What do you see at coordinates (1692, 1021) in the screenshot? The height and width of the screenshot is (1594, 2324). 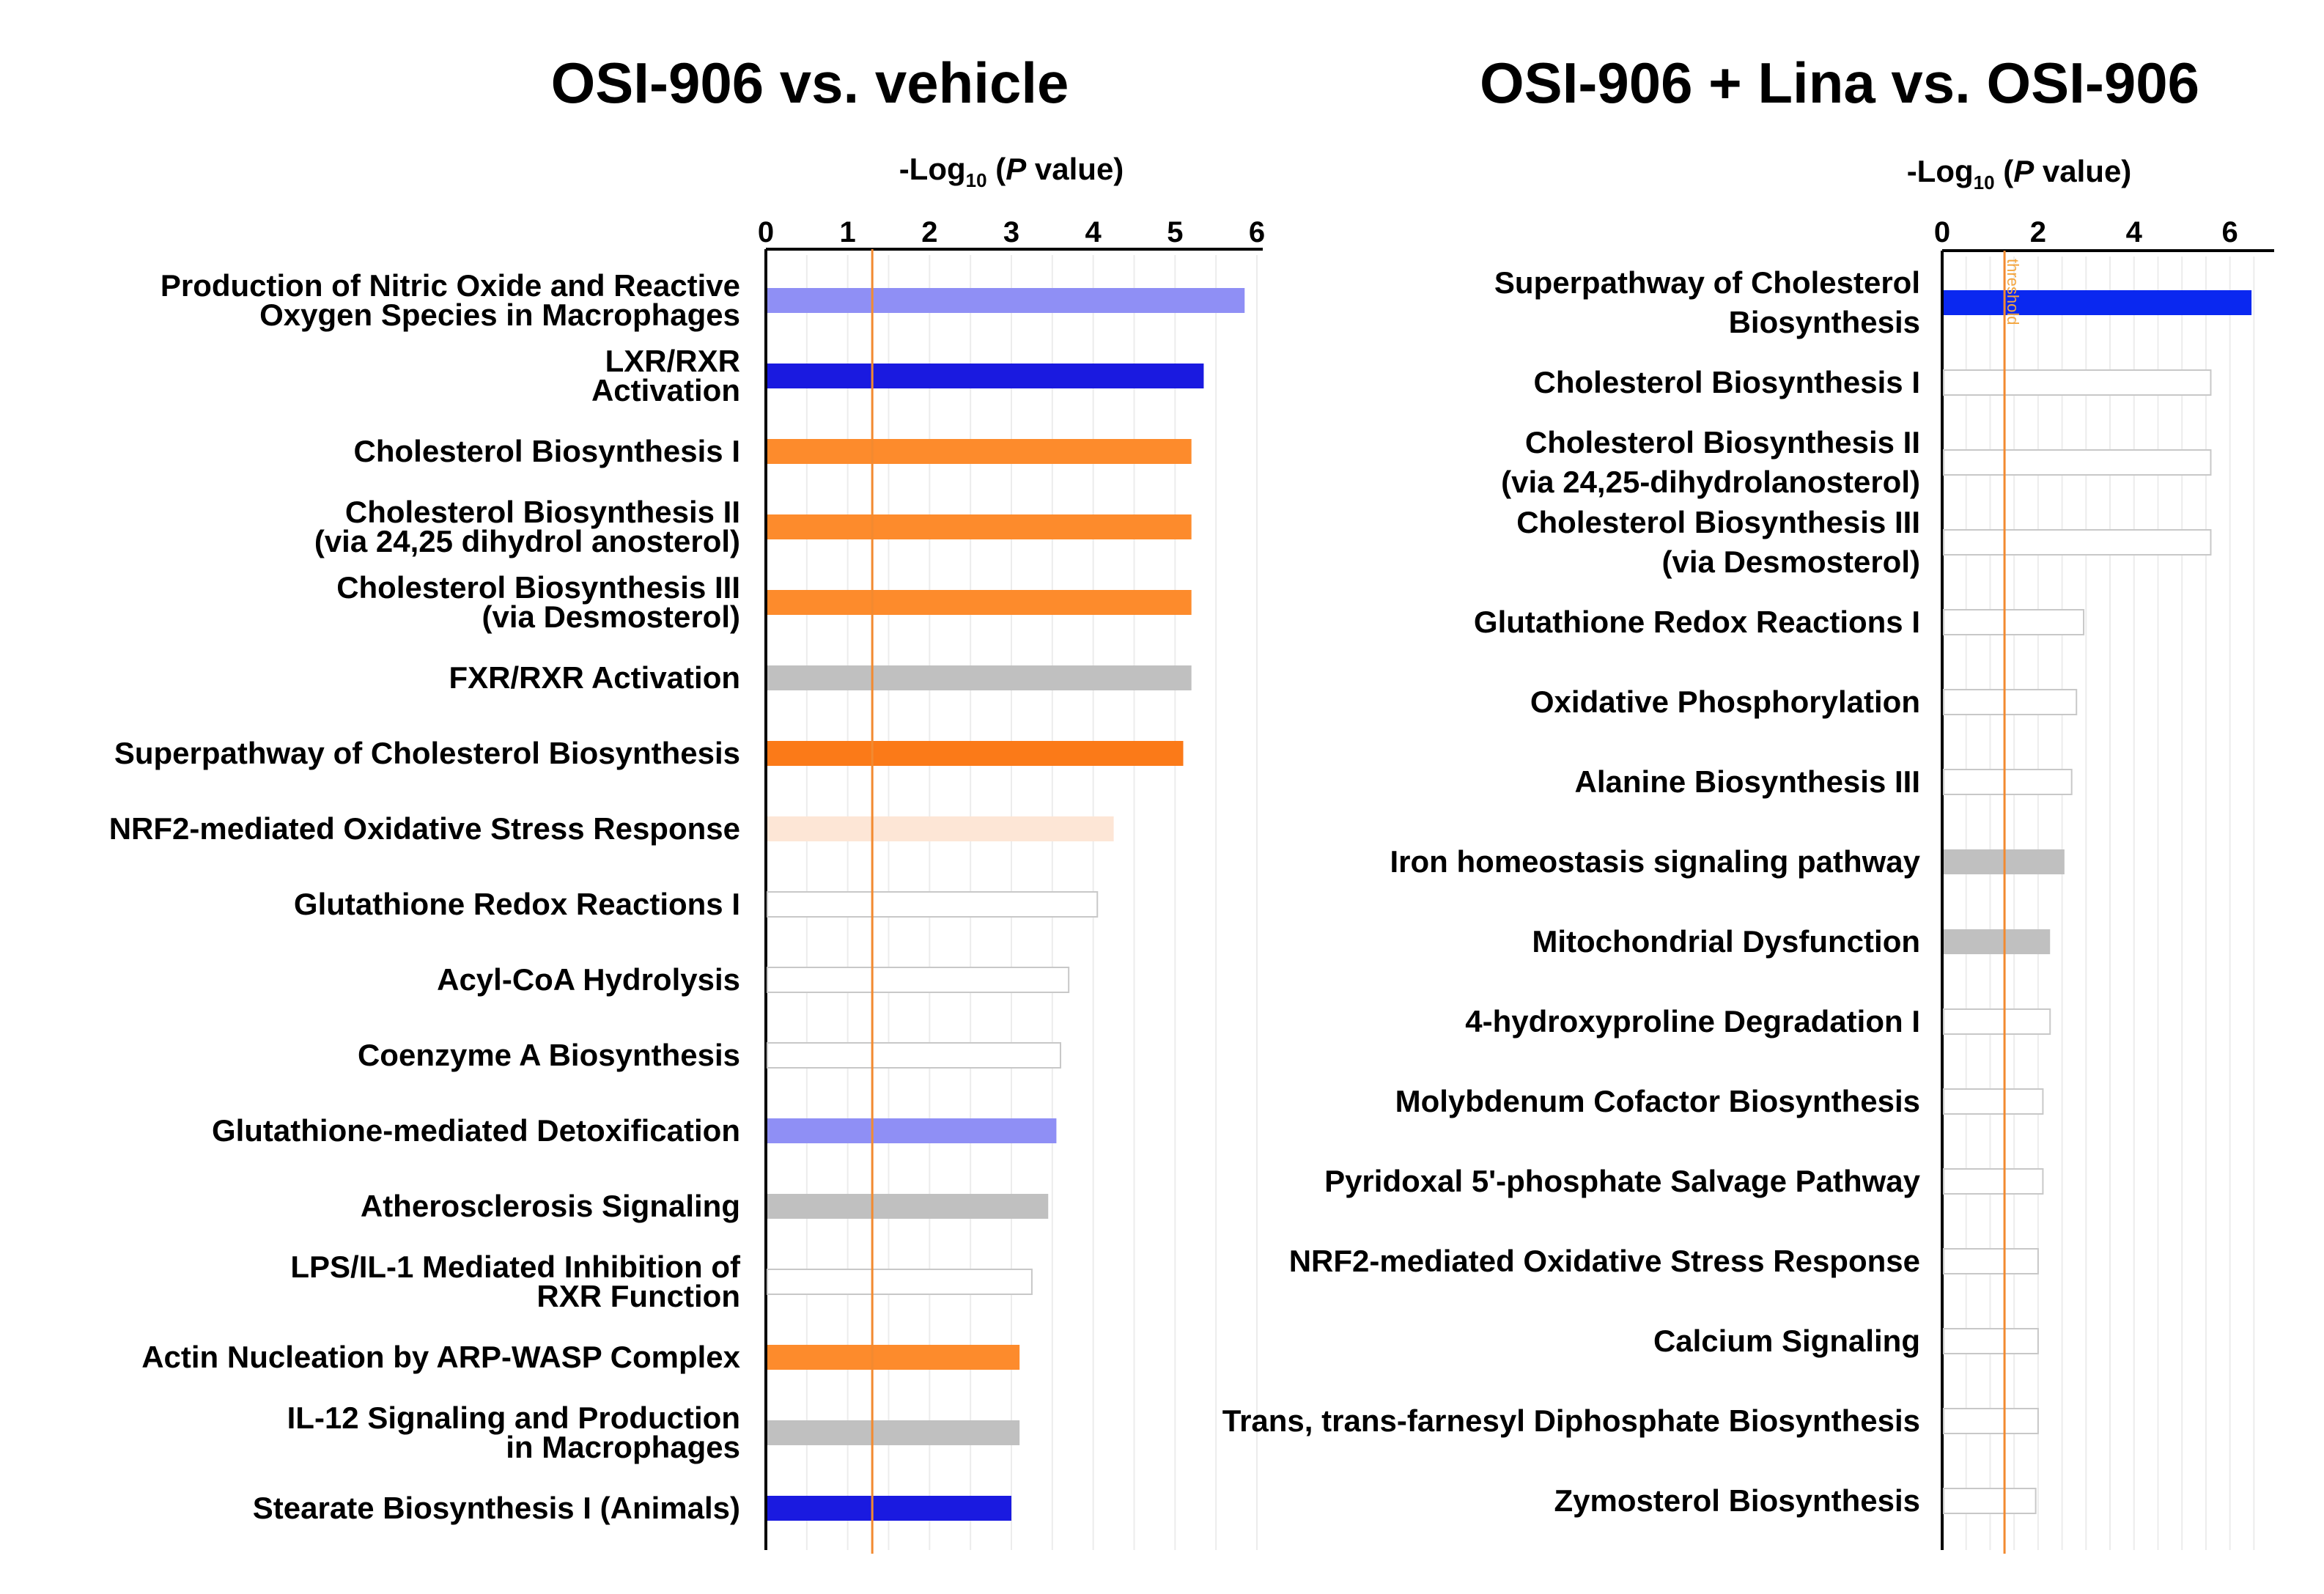 I see `category-label: 4-hydroxyproline Degradation I` at bounding box center [1692, 1021].